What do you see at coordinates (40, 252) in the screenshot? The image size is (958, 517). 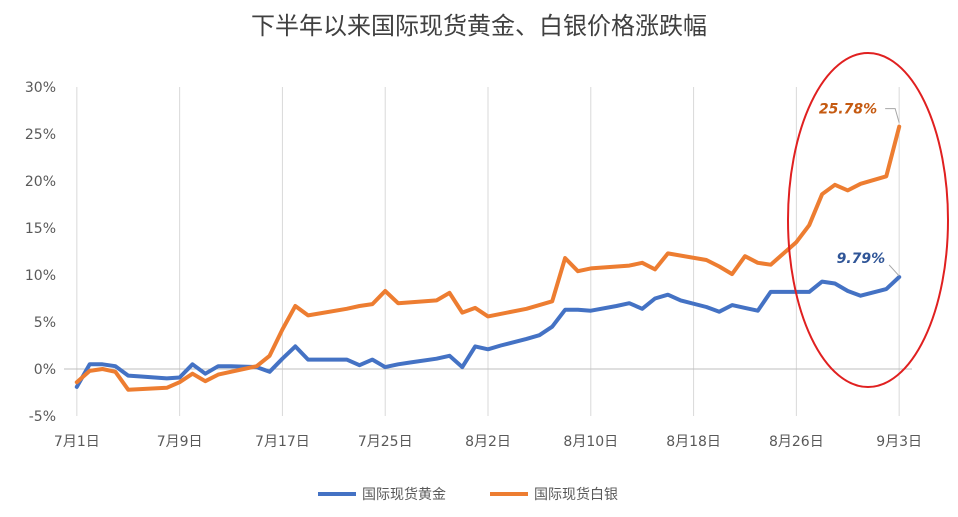 I see `y-axis-ticks: -5% 0% 5% 10% 15% 20% 25% 30%` at bounding box center [40, 252].